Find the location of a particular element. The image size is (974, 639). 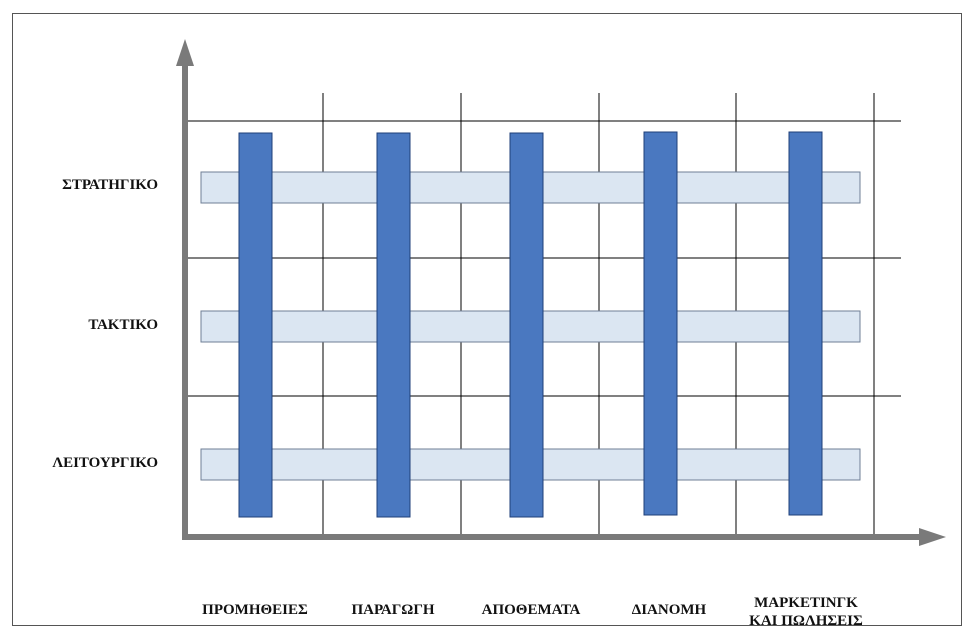

y-axis-arrowhead is located at coordinates (185, 52).